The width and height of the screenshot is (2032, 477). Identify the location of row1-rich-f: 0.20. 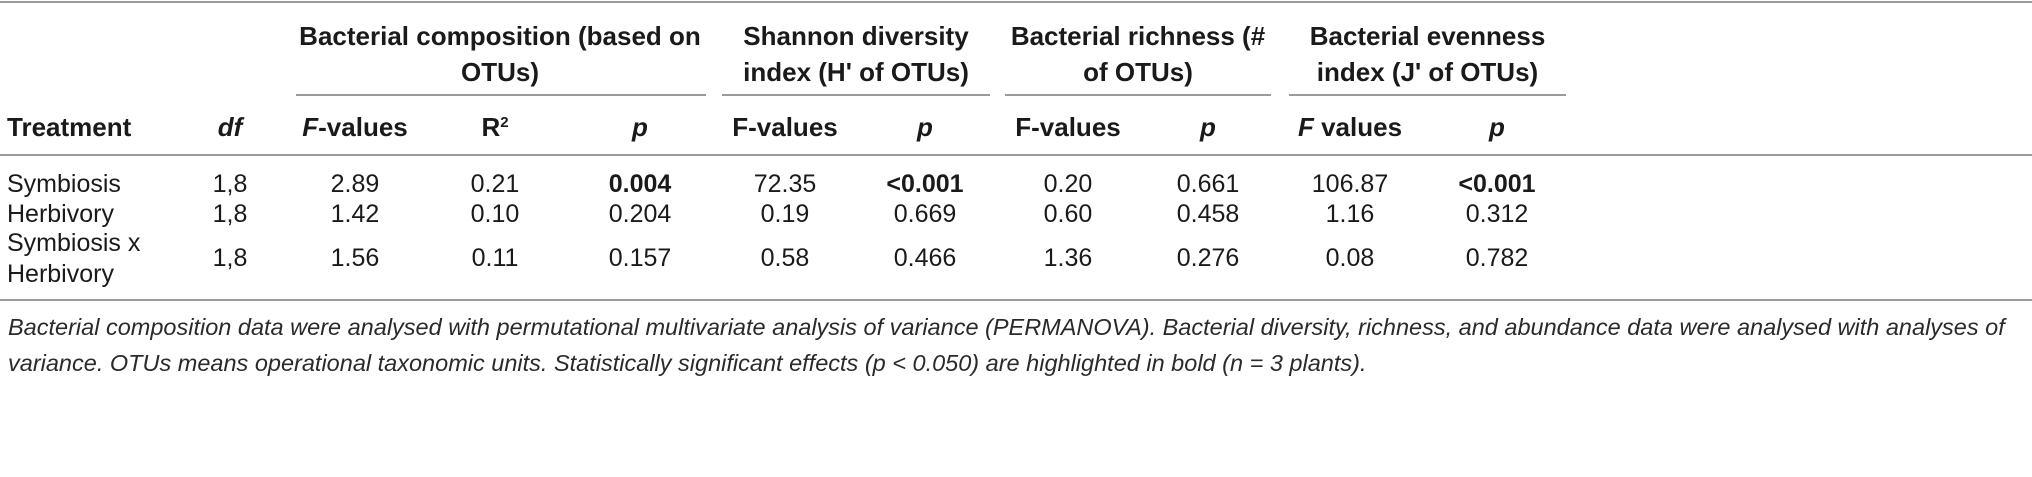
(1068, 184).